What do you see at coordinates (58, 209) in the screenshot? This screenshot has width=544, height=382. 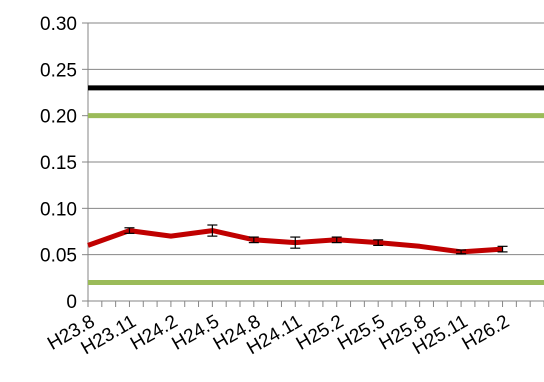 I see `y-tick-label: 0.10` at bounding box center [58, 209].